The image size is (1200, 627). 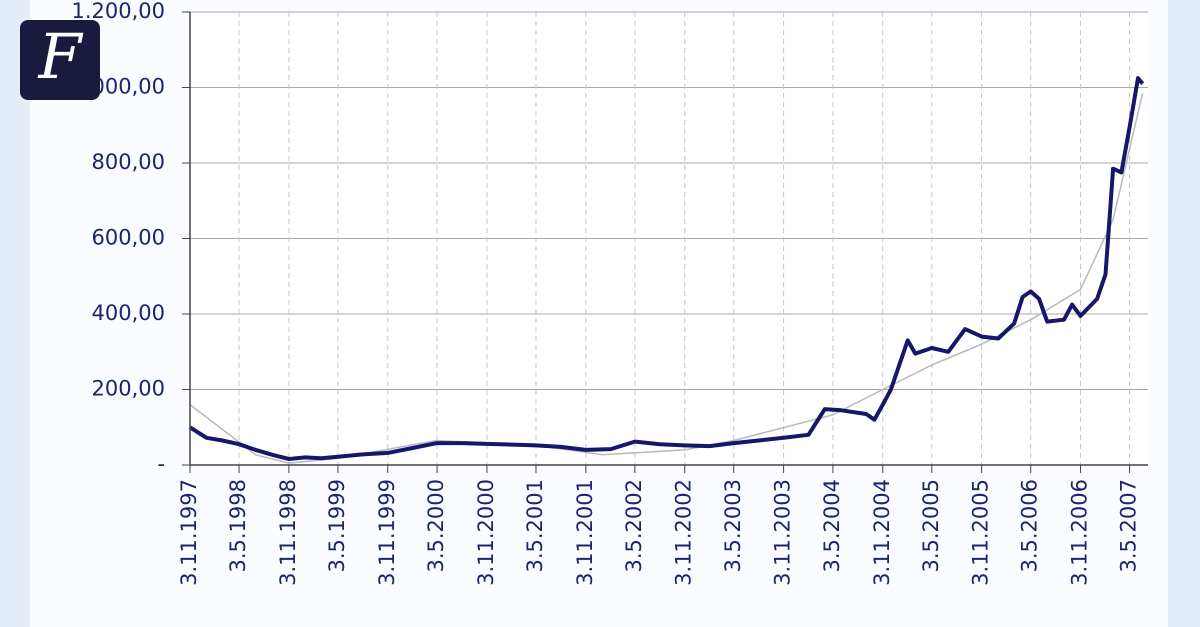 What do you see at coordinates (931, 526) in the screenshot?
I see `x-tick-label: 3.5.2005` at bounding box center [931, 526].